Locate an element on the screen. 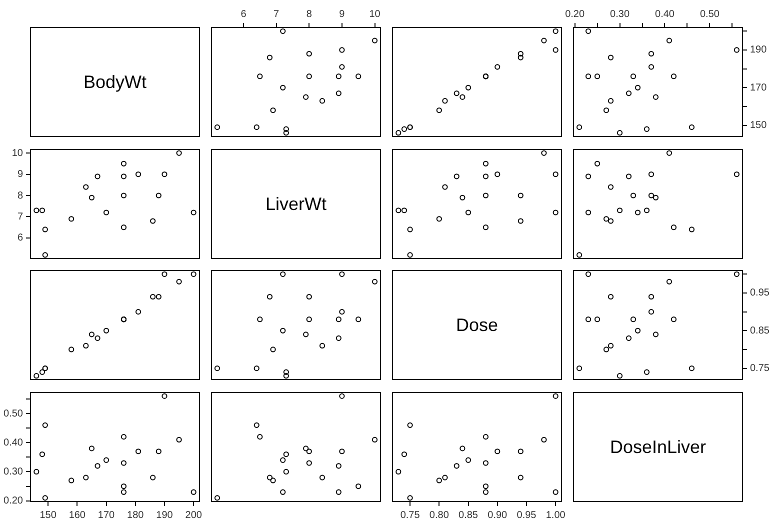  x-tick-label: 9 is located at coordinates (342, 14).